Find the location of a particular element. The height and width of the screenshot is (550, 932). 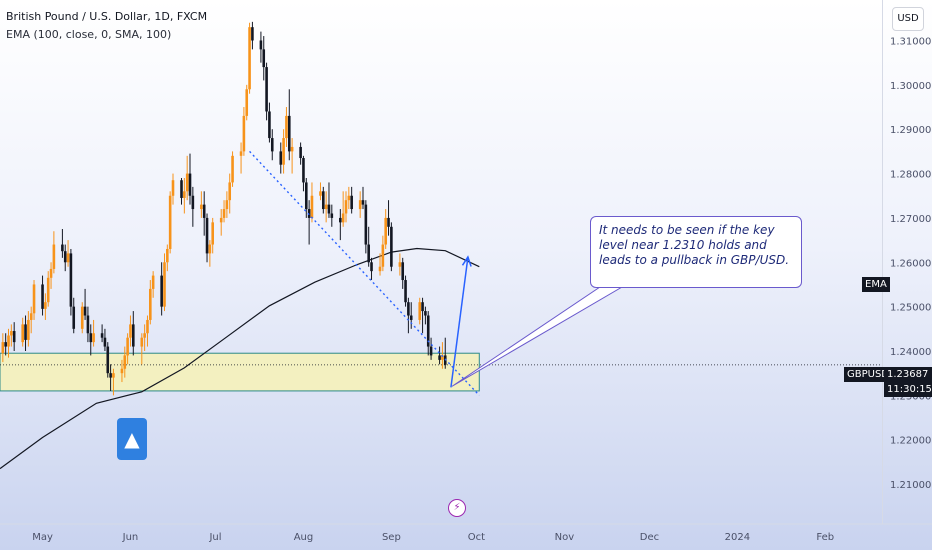

x-tick-label: Sep is located at coordinates (391, 537).